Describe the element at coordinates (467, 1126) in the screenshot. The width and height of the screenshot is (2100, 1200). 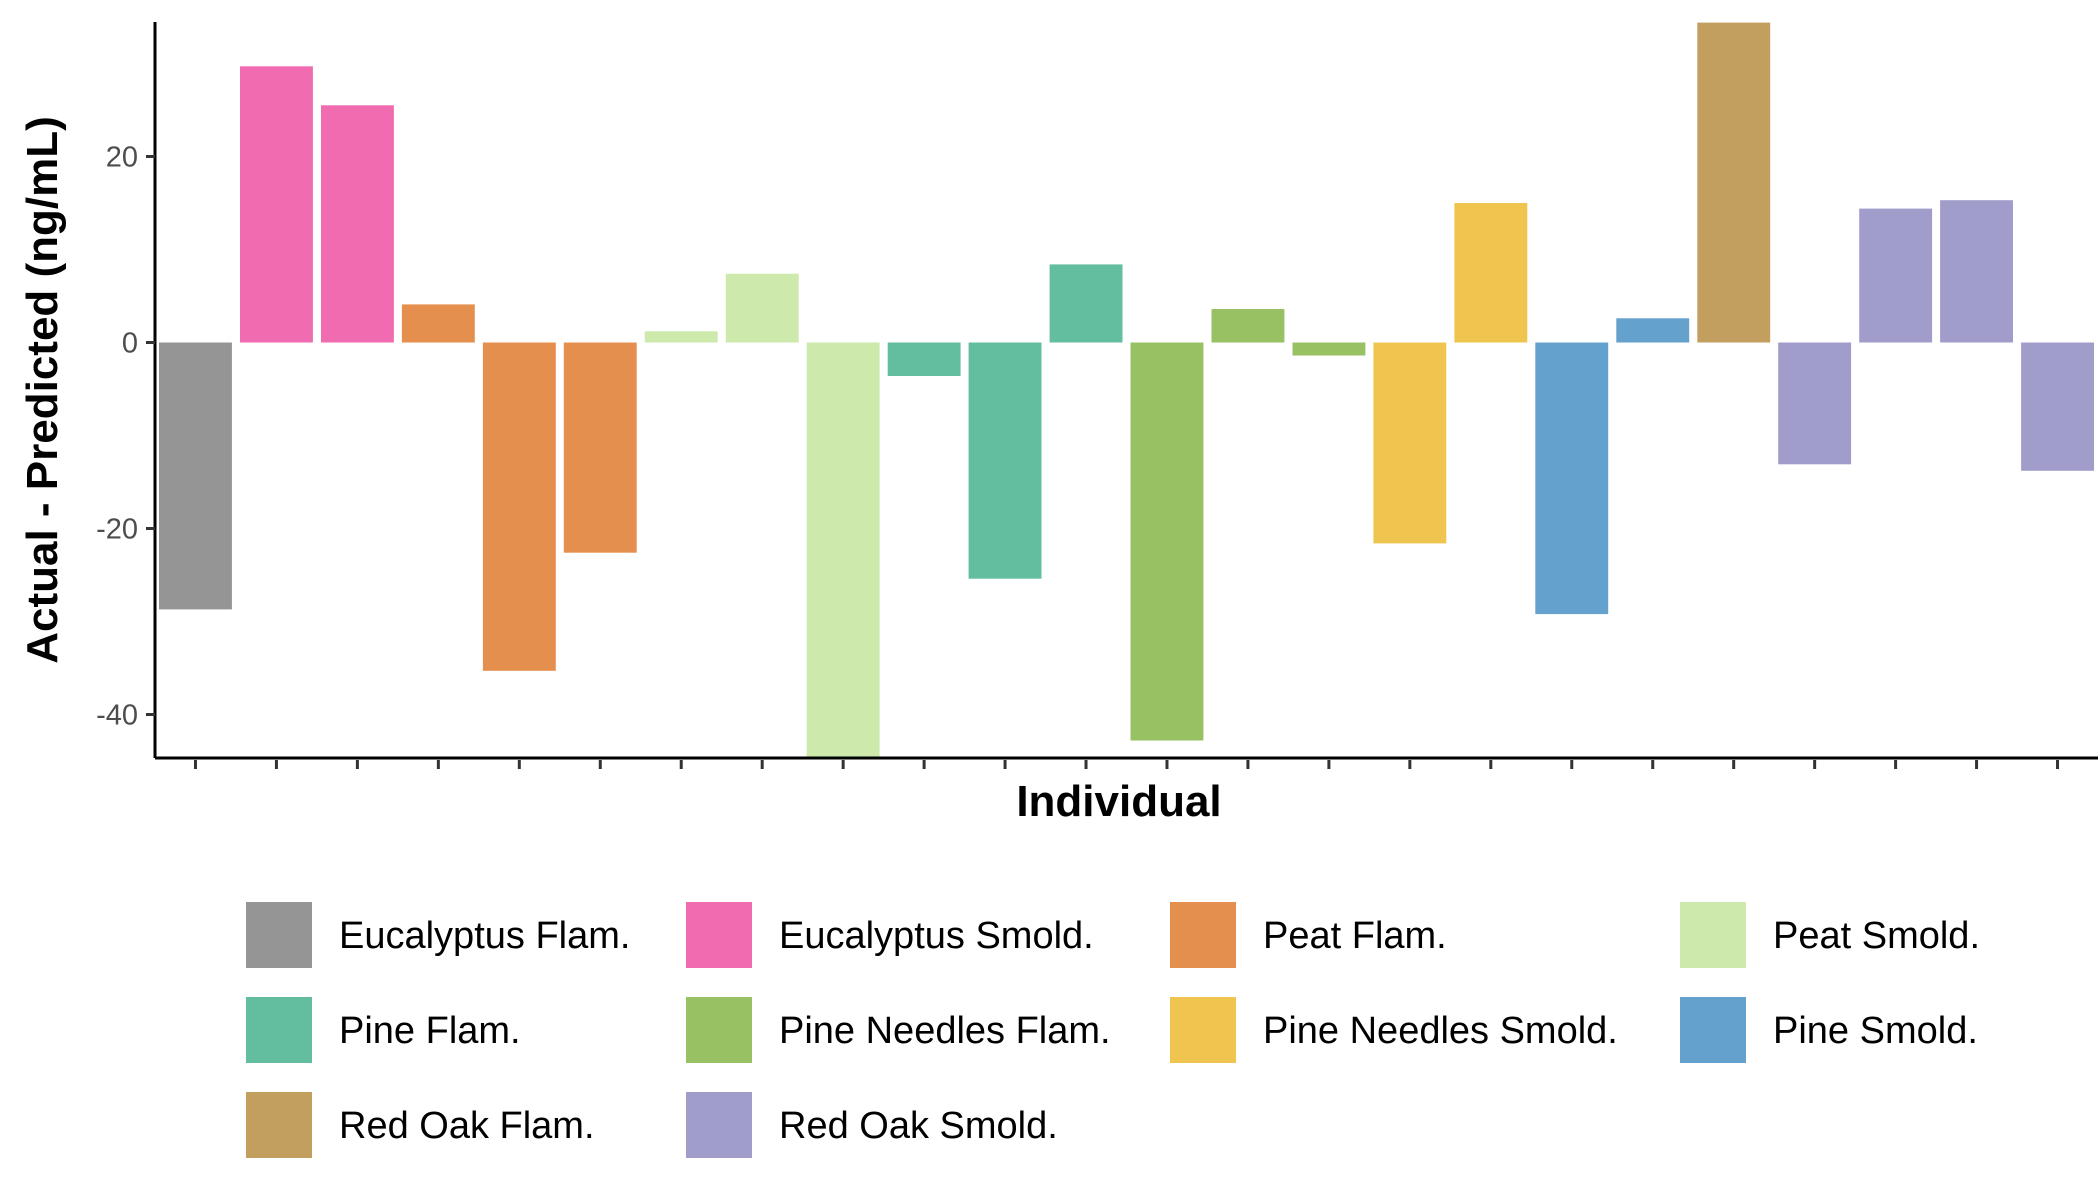
I see `legend-label: Red Oak Flam.` at that location.